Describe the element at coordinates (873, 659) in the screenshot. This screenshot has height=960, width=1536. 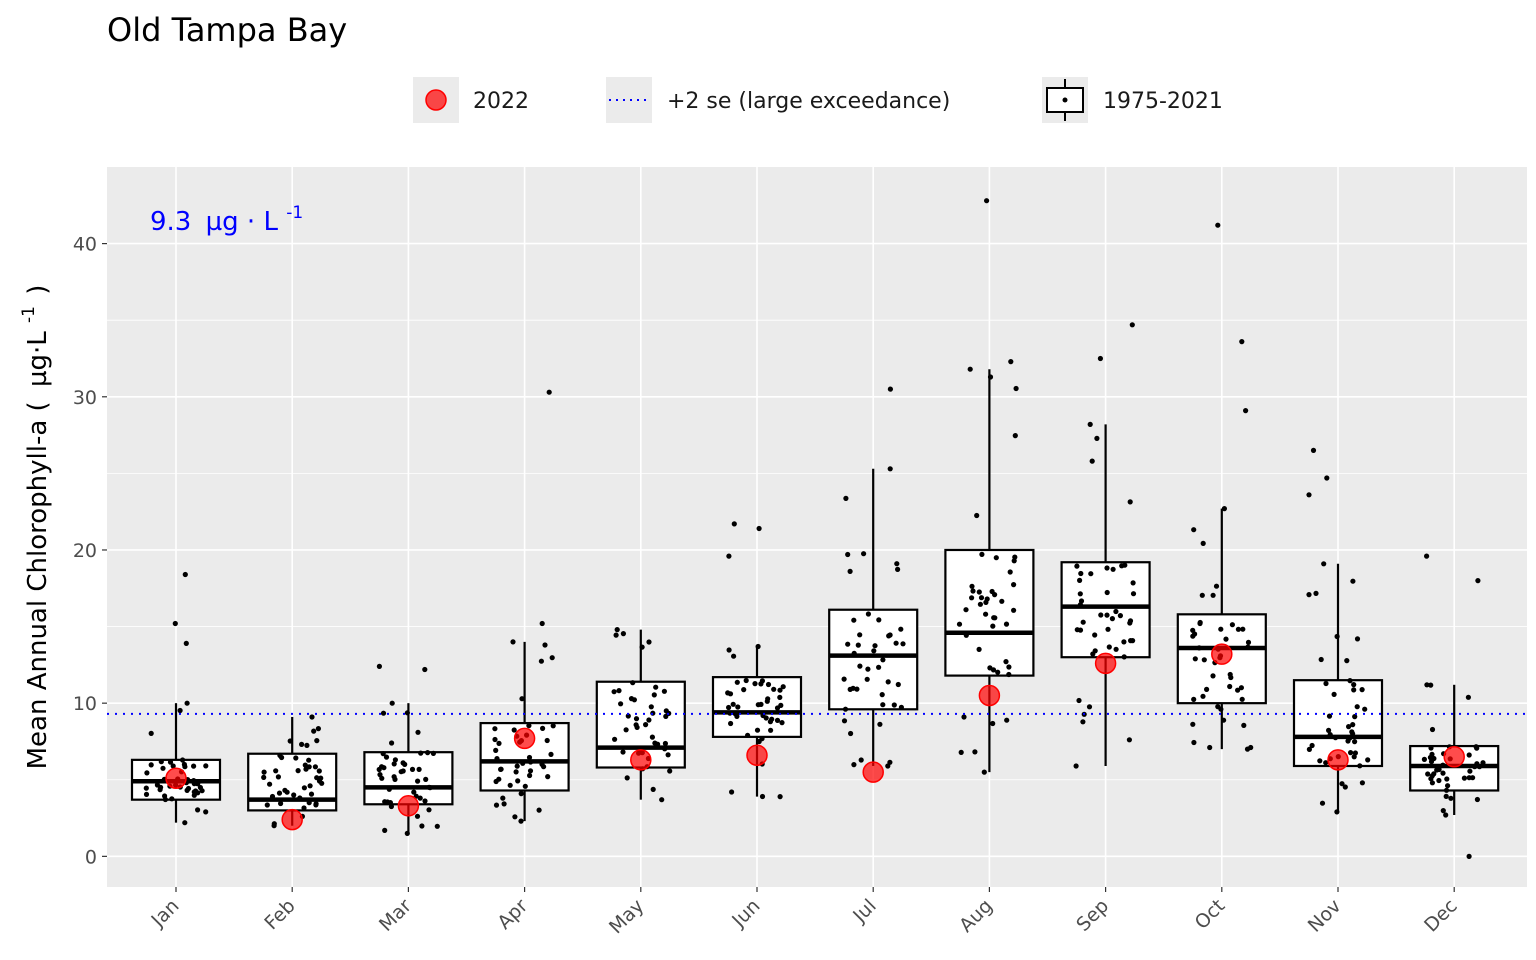
I see `box` at that location.